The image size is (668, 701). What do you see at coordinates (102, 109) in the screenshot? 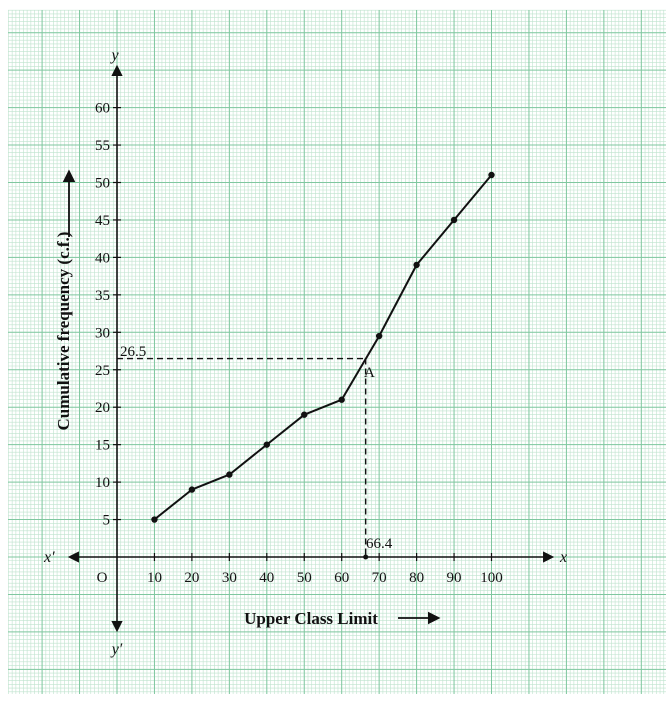
I see `y-tick-label: 60` at bounding box center [102, 109].